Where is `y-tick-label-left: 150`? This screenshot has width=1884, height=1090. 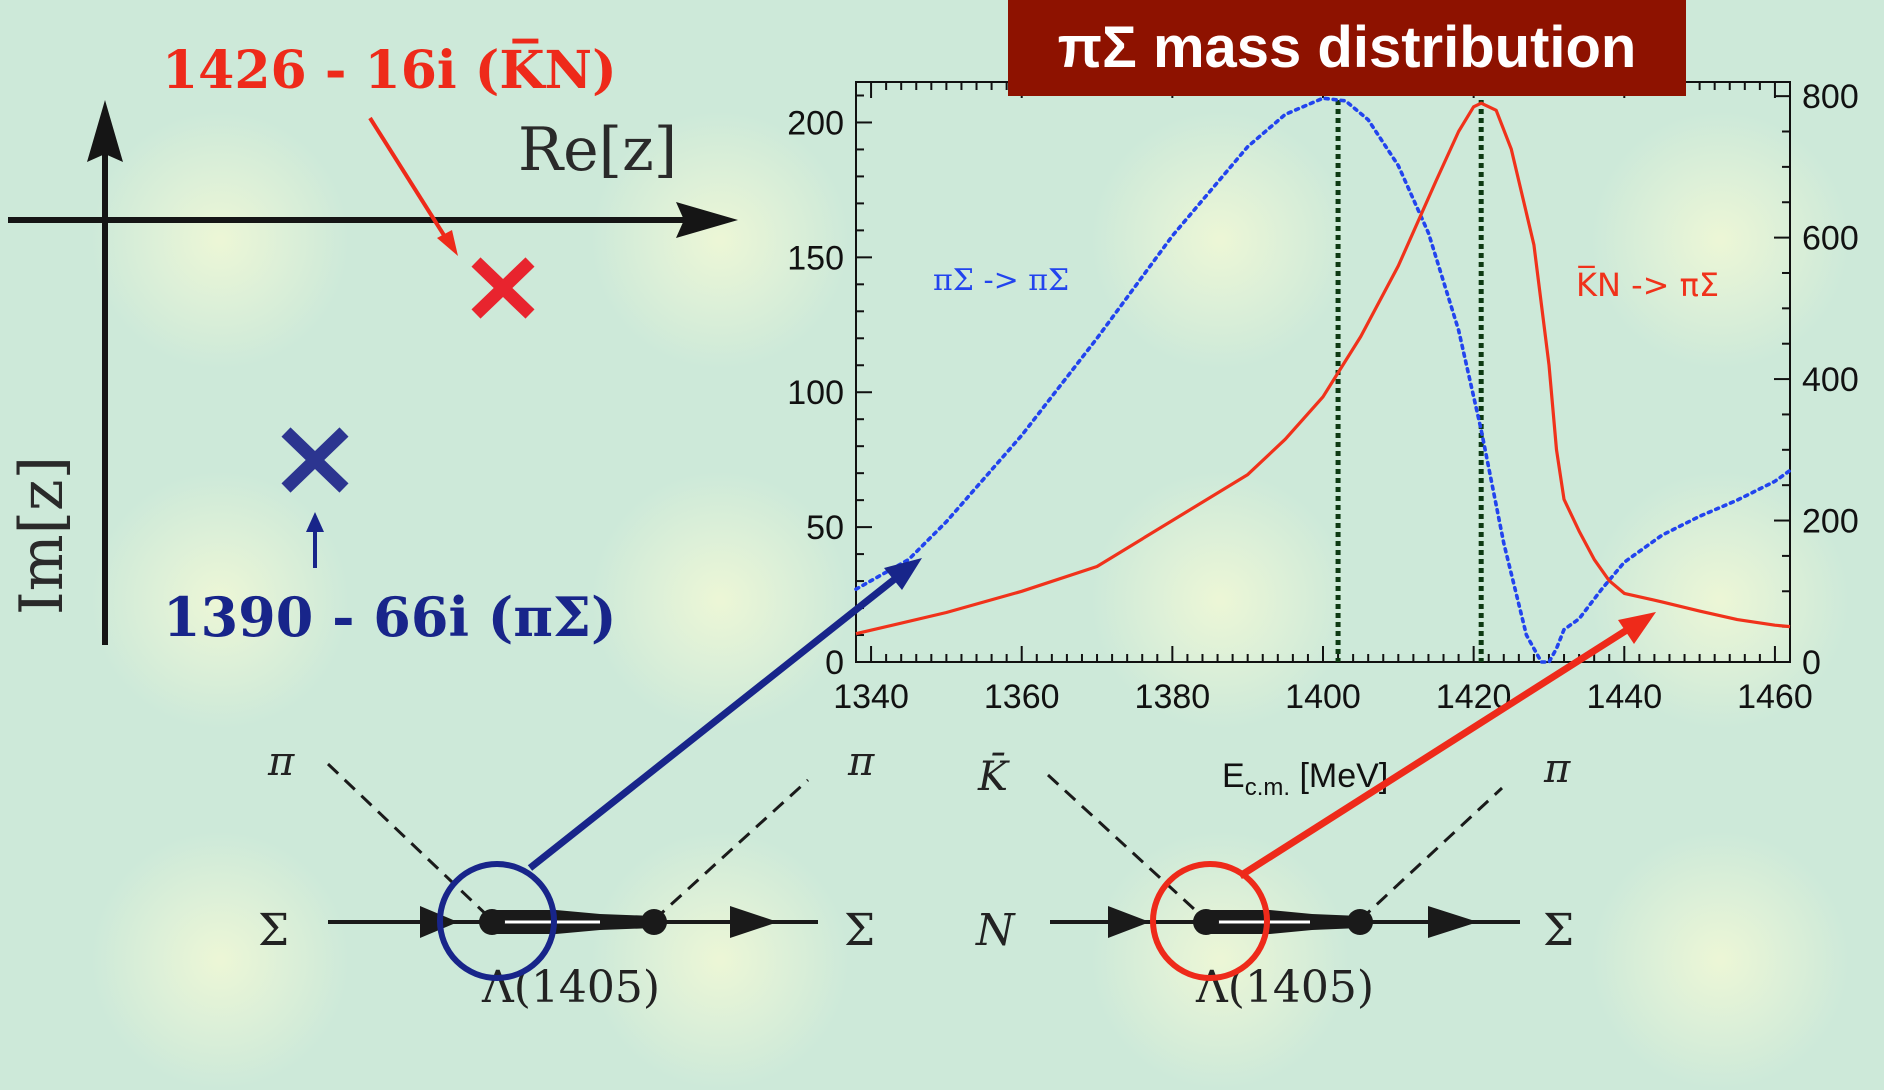 y-tick-label-left: 150 is located at coordinates (815, 258).